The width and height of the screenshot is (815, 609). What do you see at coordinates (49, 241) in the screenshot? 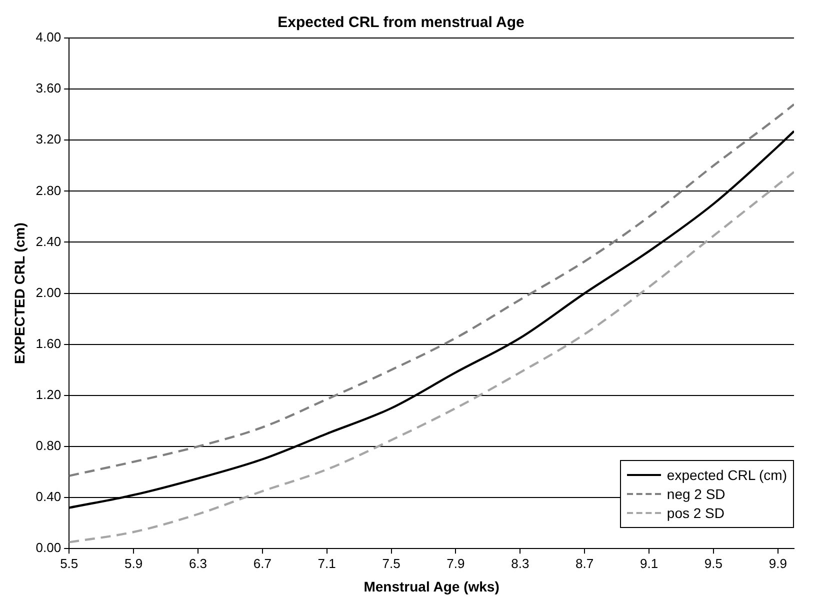
I see `y-tick-label: 2.40` at bounding box center [49, 241].